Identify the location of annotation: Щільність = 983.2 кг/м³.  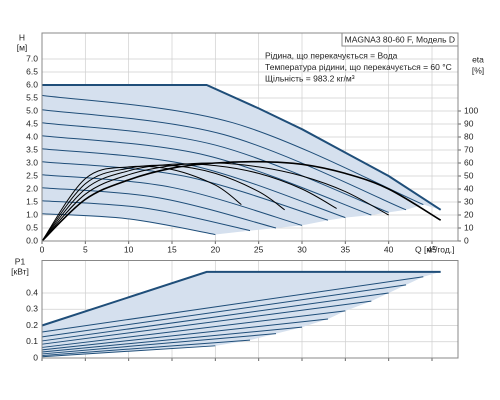
(310, 78).